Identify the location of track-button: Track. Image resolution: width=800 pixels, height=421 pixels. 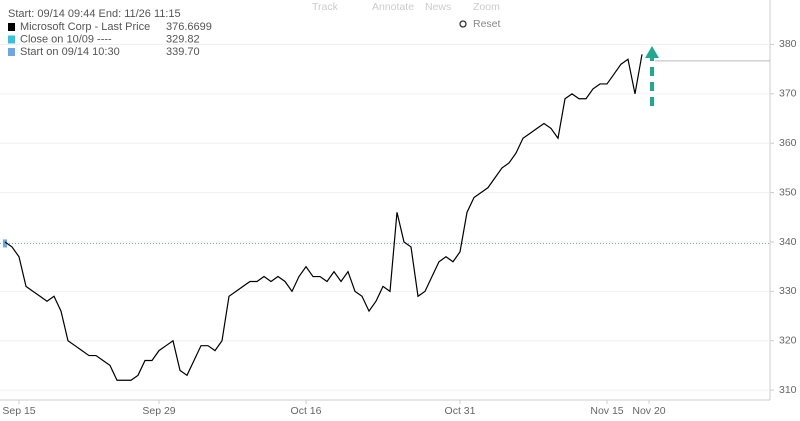
(325, 7).